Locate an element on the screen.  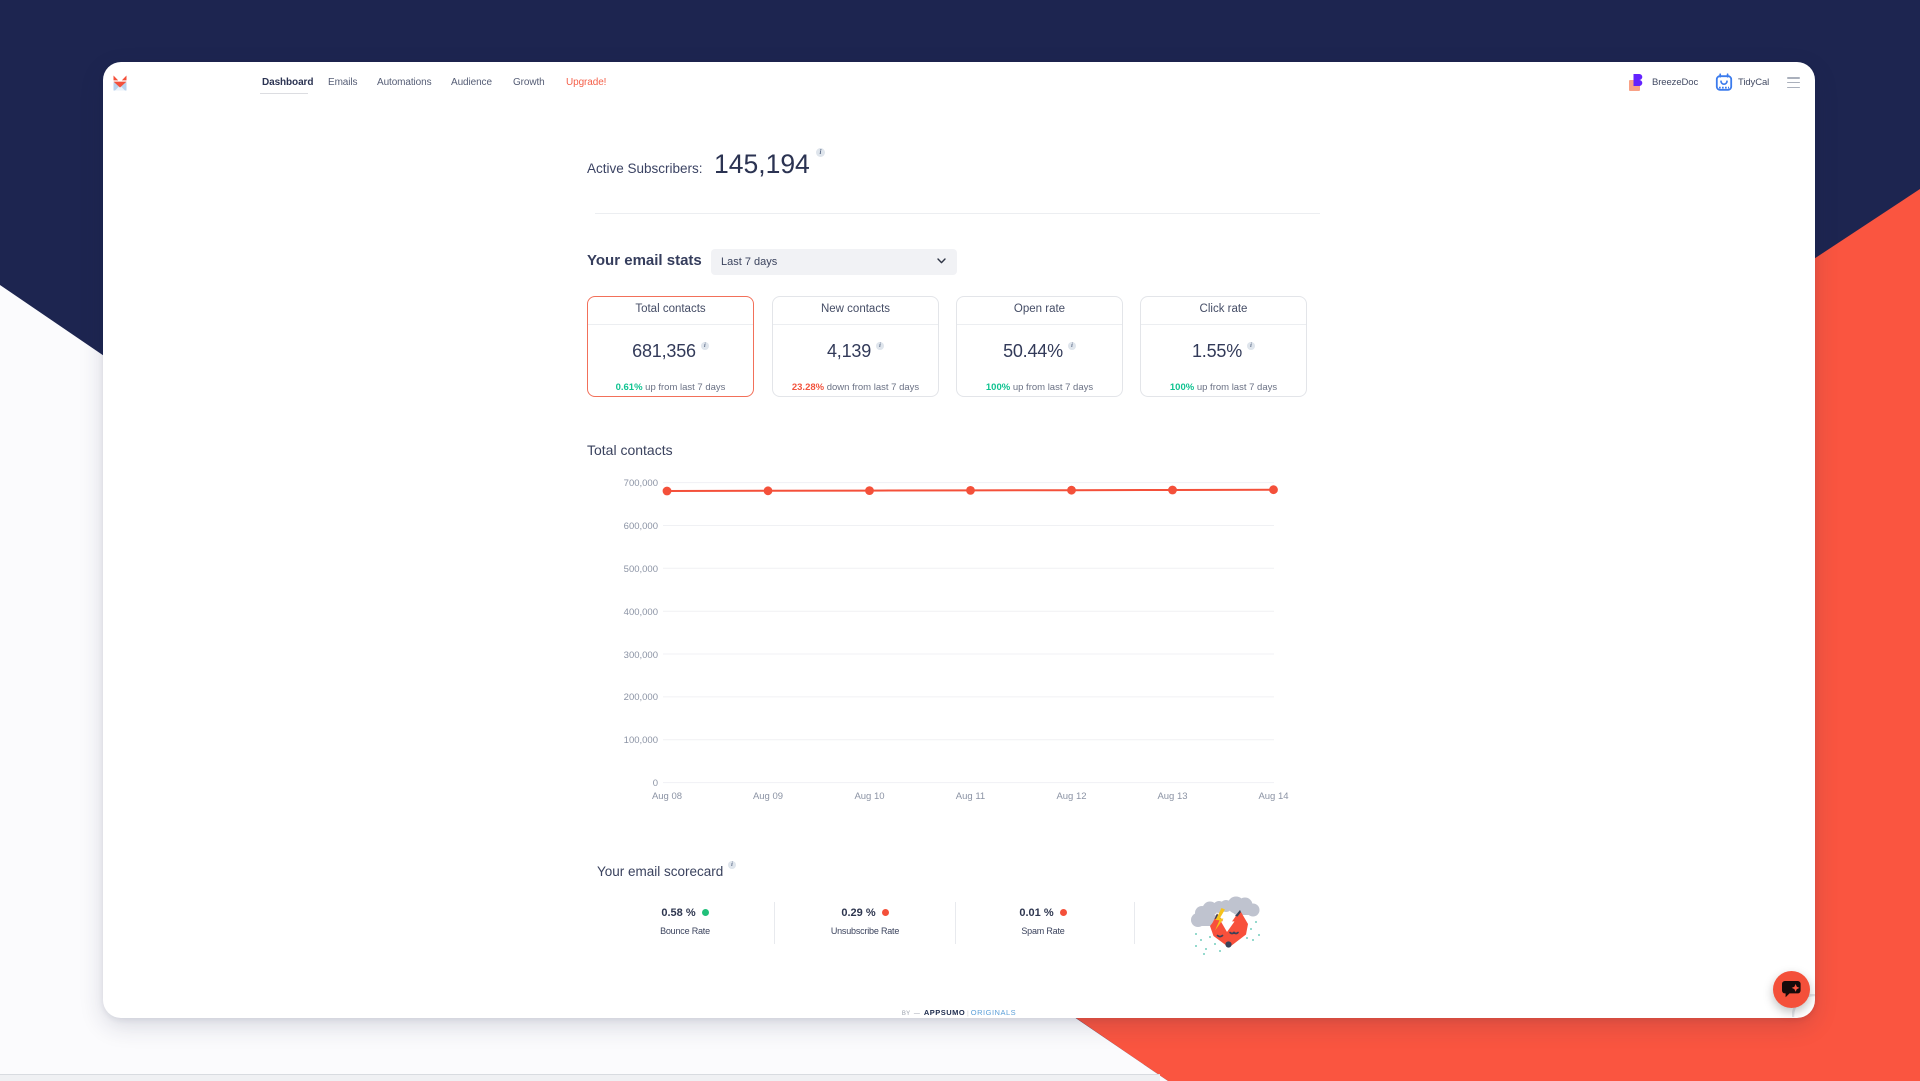
svg-text: Aug 11 is located at coordinates (970, 796).